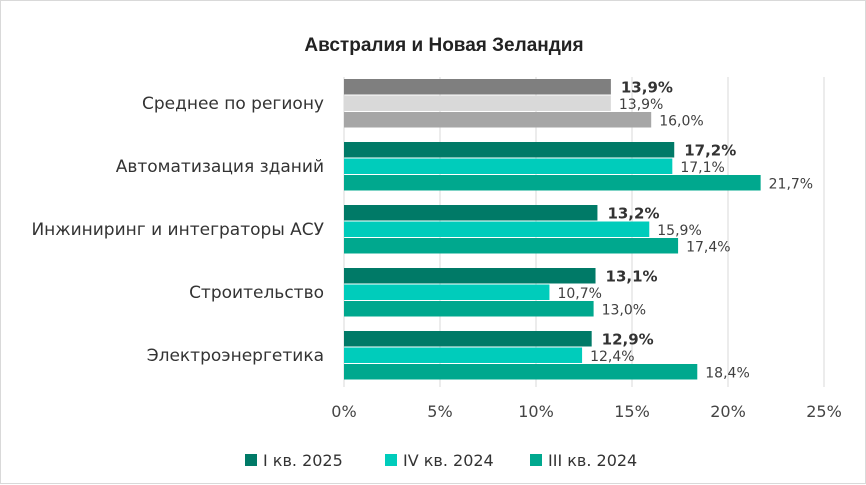 The image size is (866, 485). Describe the element at coordinates (448, 460) in the screenshot. I see `legend-label: IV кв. 2024` at that location.